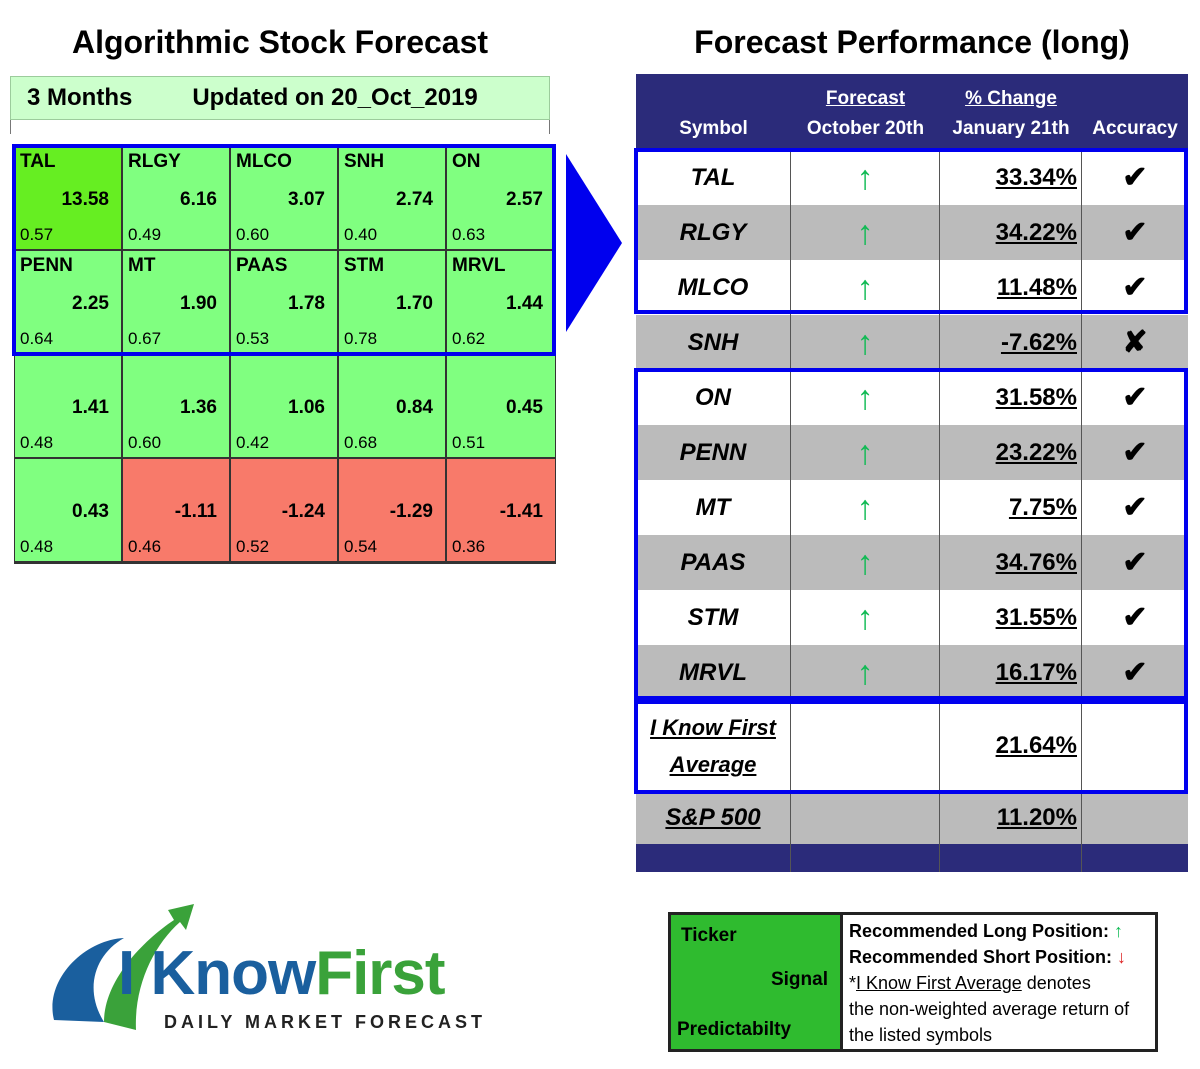  What do you see at coordinates (253, 442) in the screenshot?
I see `cell-predictability: 0.42` at bounding box center [253, 442].